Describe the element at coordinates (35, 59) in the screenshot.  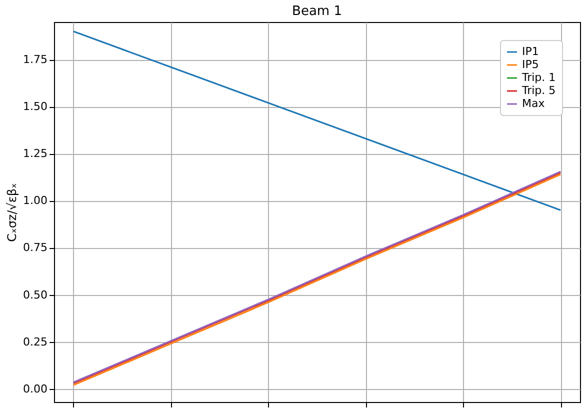
I see `y-tick-label: 1.75` at that location.